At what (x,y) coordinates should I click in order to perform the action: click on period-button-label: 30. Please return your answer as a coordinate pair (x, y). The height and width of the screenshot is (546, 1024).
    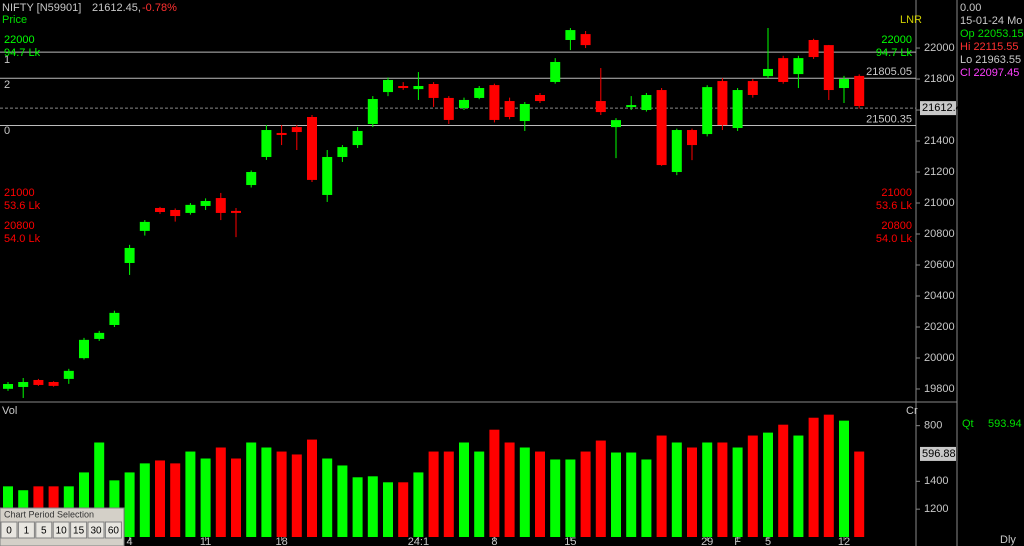
    Looking at the image, I should click on (96, 531).